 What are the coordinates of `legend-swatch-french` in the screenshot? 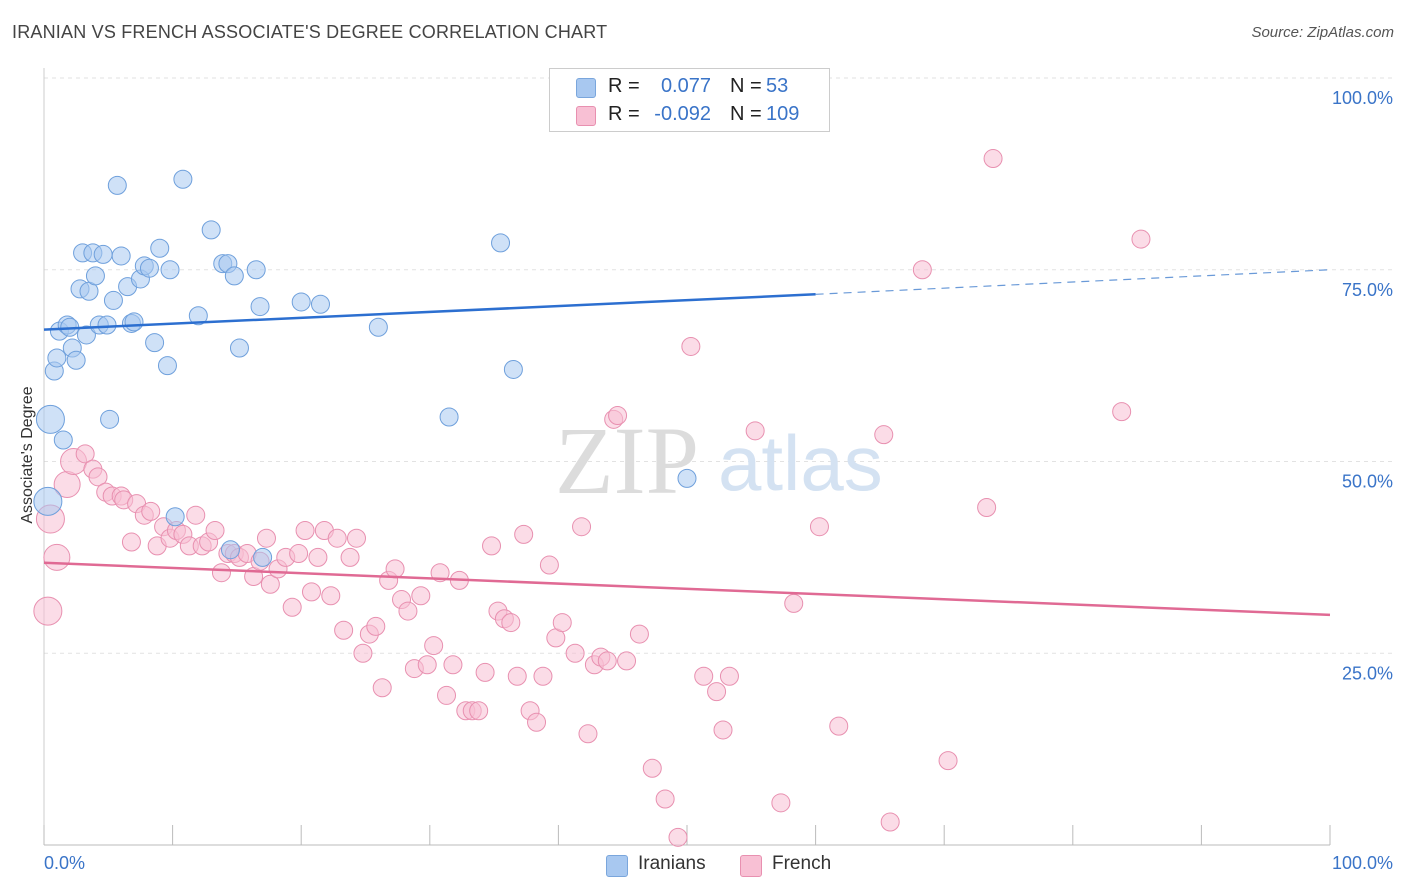 It's located at (586, 116).